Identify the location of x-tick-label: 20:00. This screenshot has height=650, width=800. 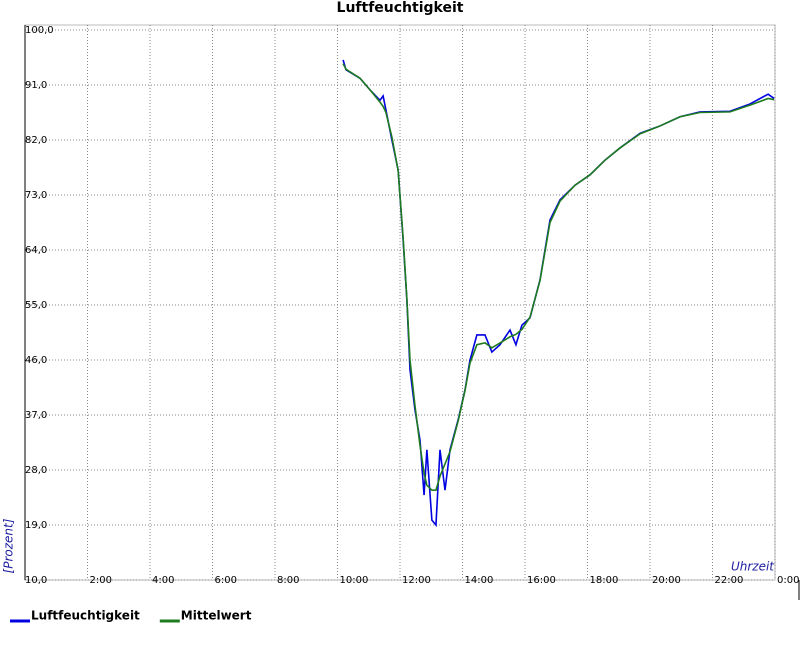
(666, 580).